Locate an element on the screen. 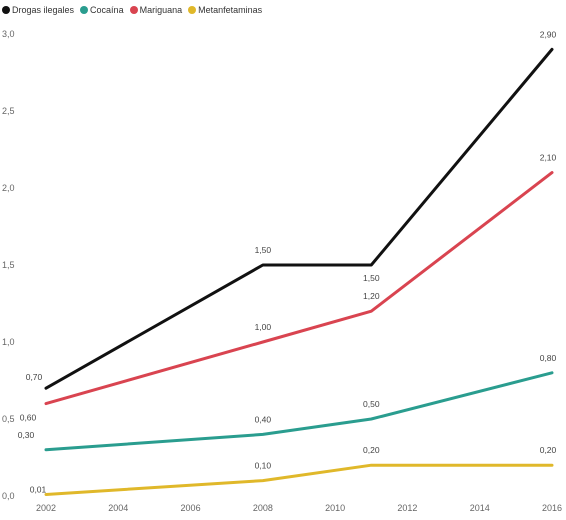 The image size is (566, 520). data-label: 0,60 is located at coordinates (28, 418).